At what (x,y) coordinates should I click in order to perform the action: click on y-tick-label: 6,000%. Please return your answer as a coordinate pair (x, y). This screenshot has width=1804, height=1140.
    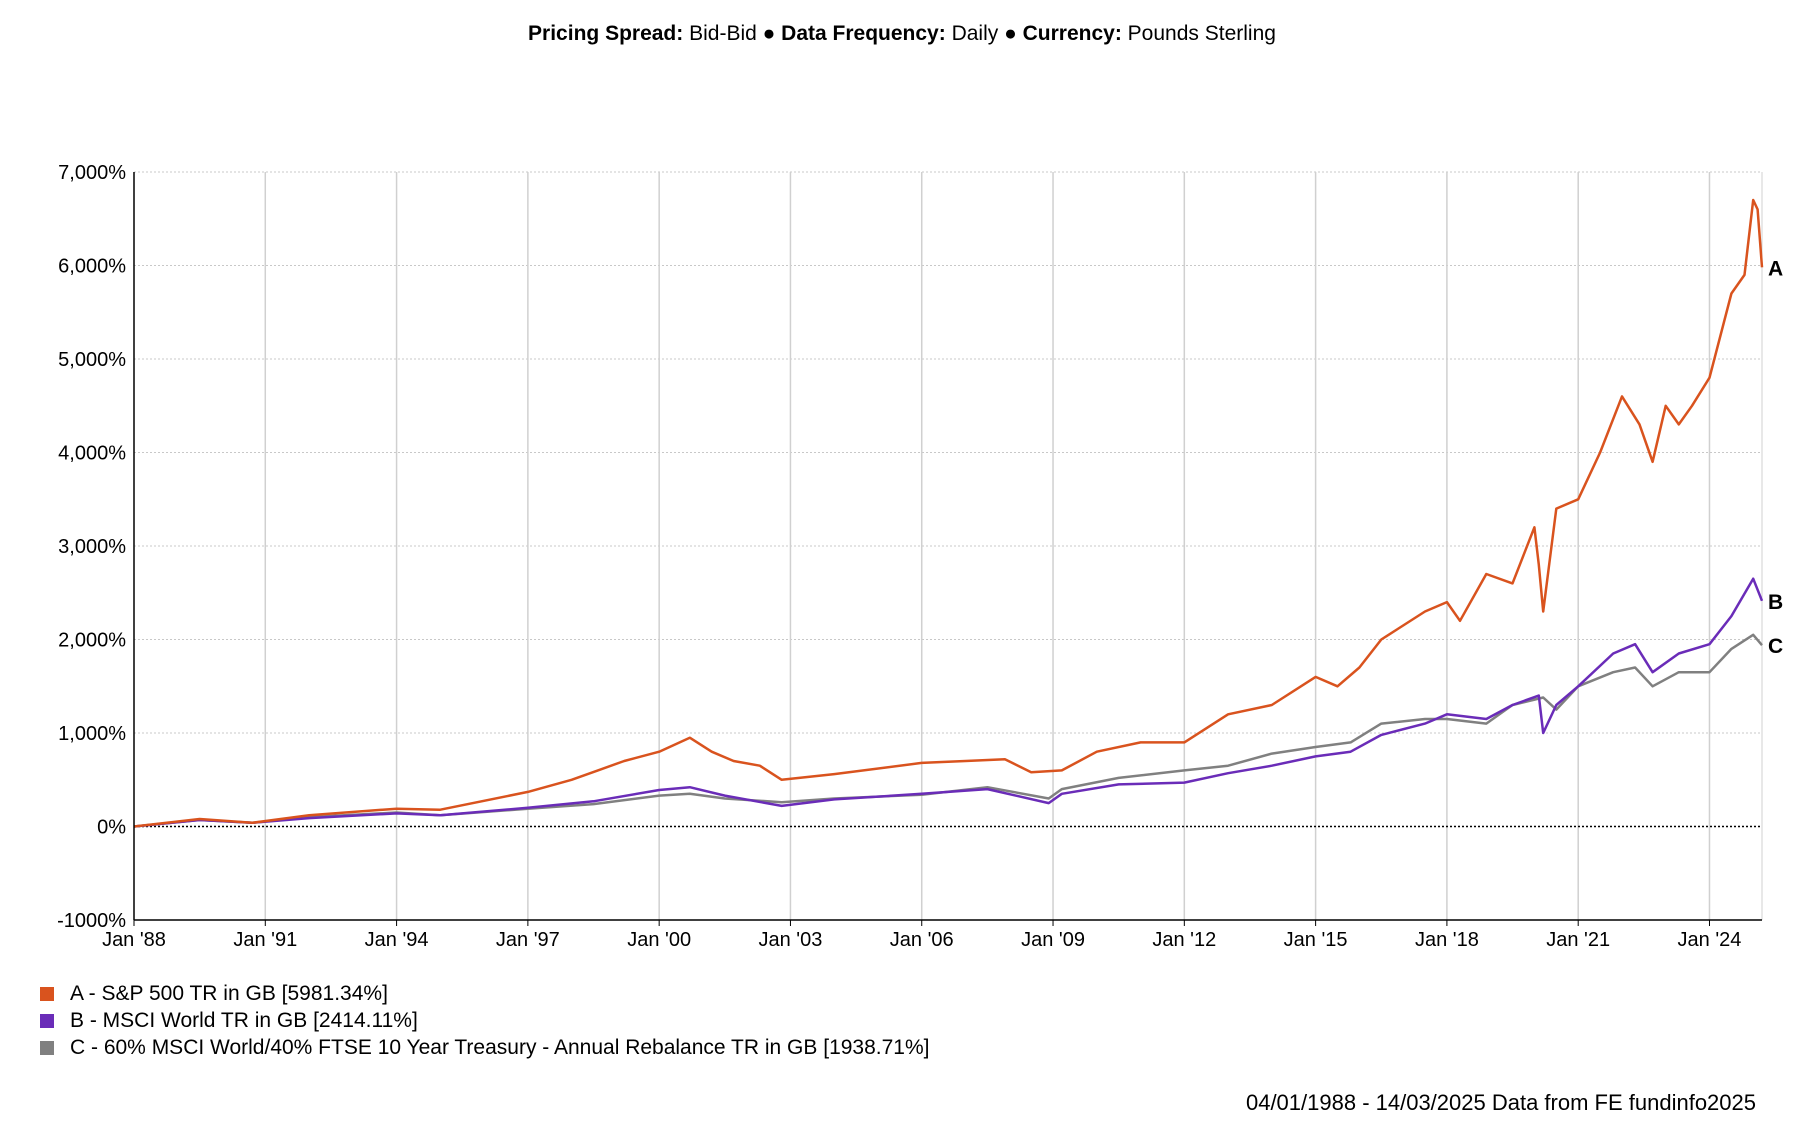
    Looking at the image, I should click on (92, 267).